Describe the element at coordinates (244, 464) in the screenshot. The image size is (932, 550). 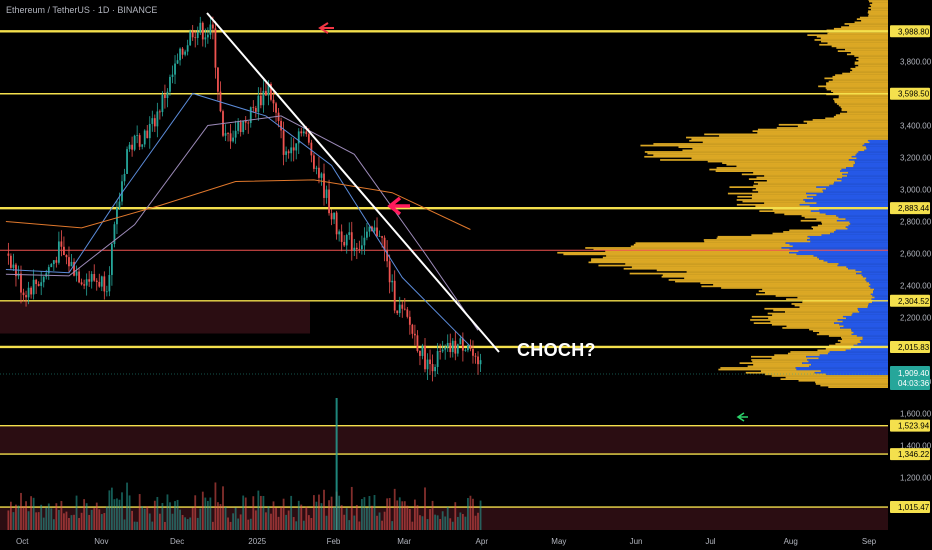
I see `volume-bars` at that location.